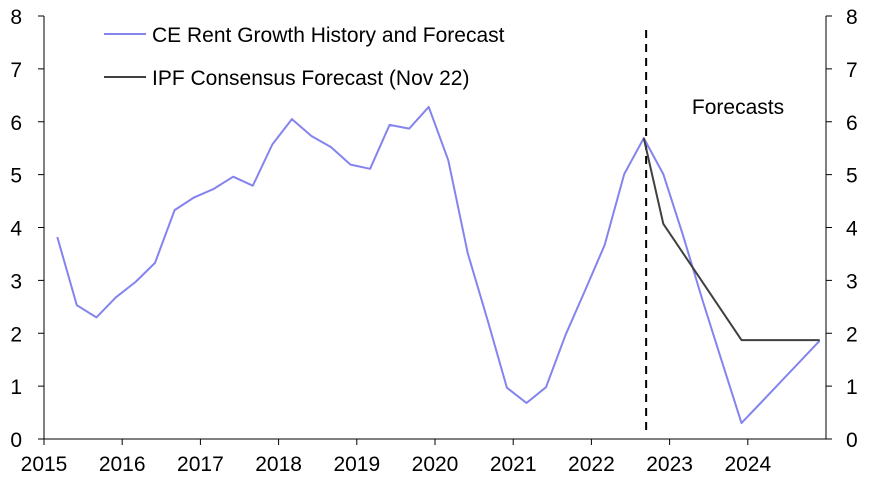  What do you see at coordinates (16, 229) in the screenshot?
I see `y-tick-label-left: 4` at bounding box center [16, 229].